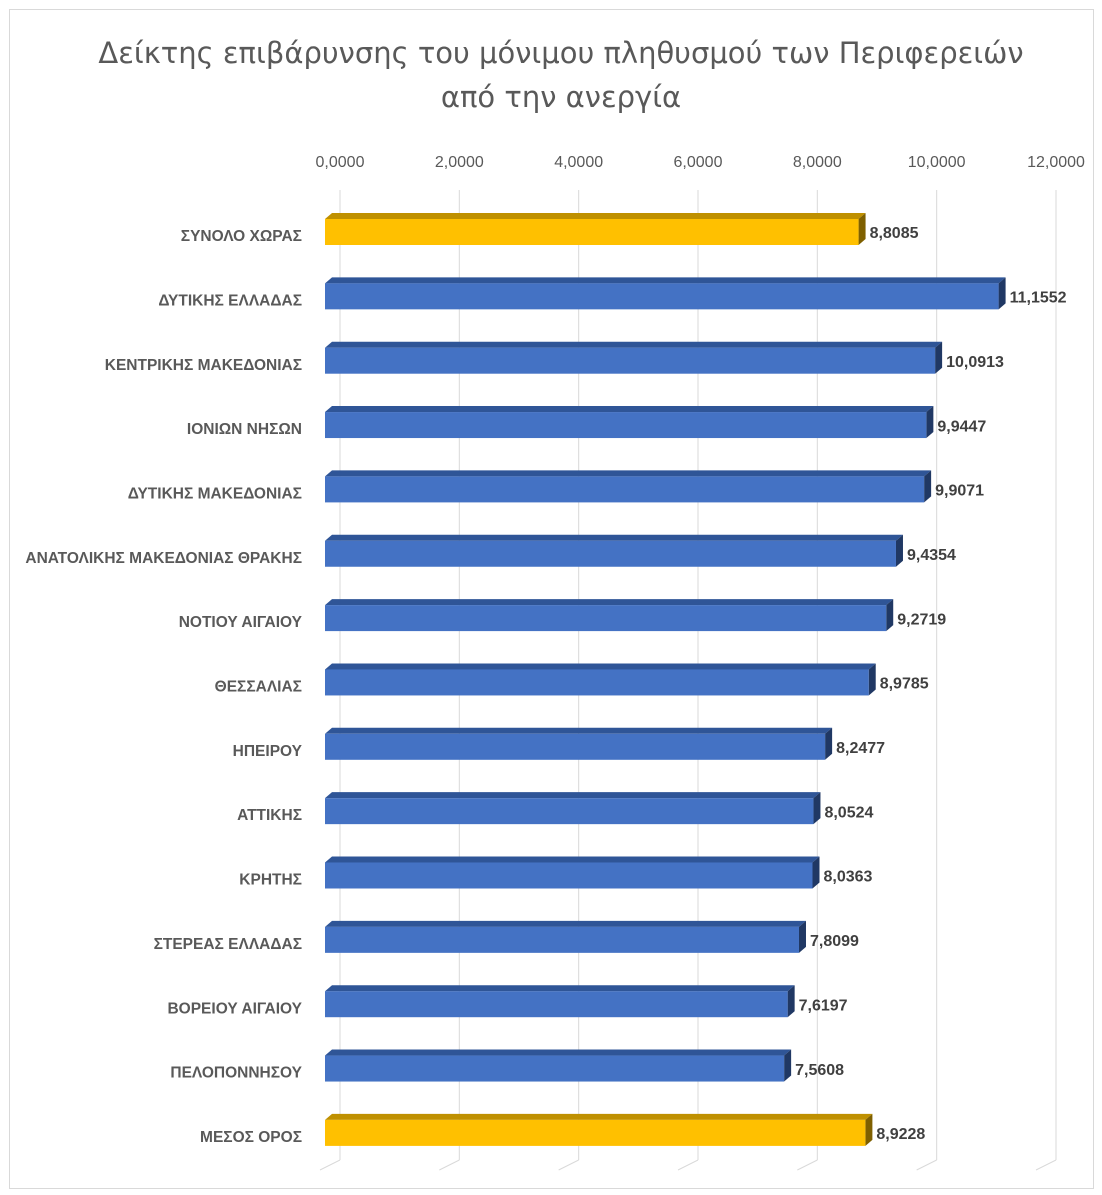  I want to click on category-label: ΘΕΣΣΑΛΙΑΣ, so click(258, 687).